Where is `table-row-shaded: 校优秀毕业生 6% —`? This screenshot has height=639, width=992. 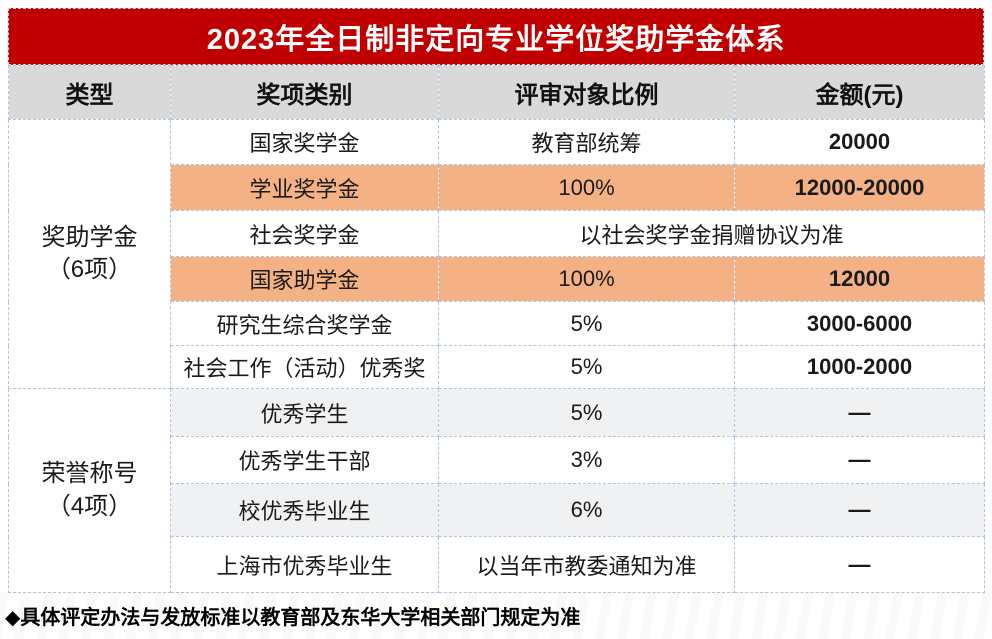 table-row-shaded: 校优秀毕业生 6% — is located at coordinates (497, 510).